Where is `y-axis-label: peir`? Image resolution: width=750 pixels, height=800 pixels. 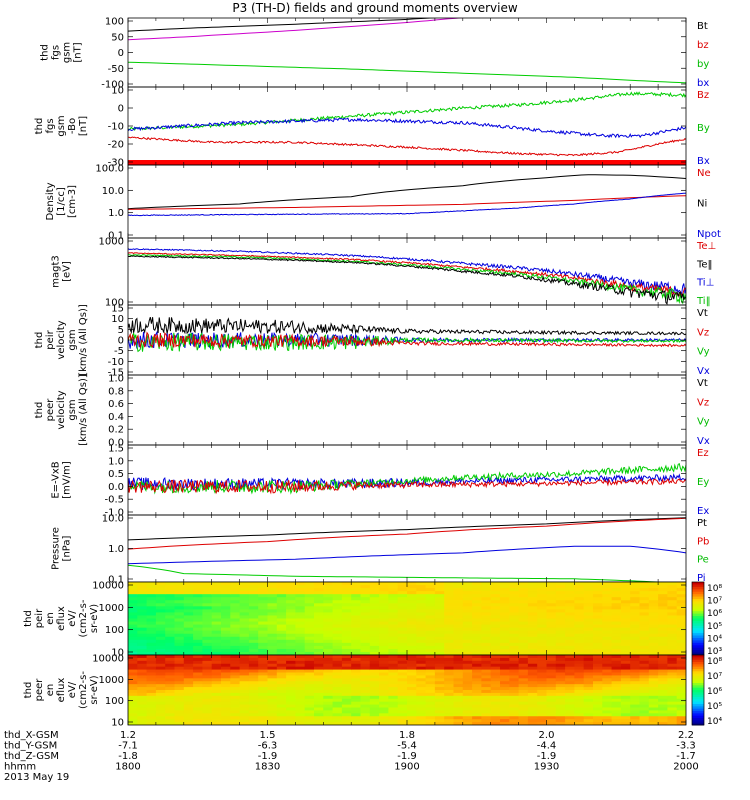
y-axis-label: peir is located at coordinates (39, 618).